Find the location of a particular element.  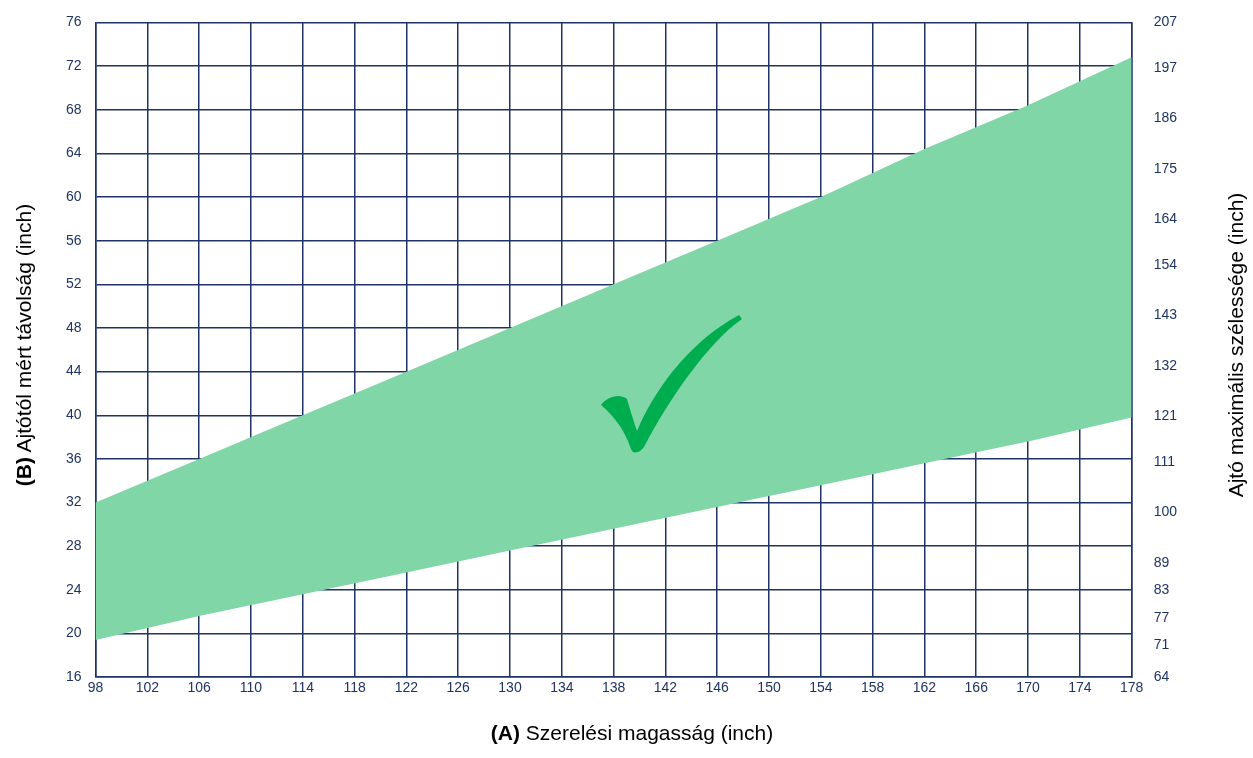

y-tick-label: 56 is located at coordinates (73, 239).